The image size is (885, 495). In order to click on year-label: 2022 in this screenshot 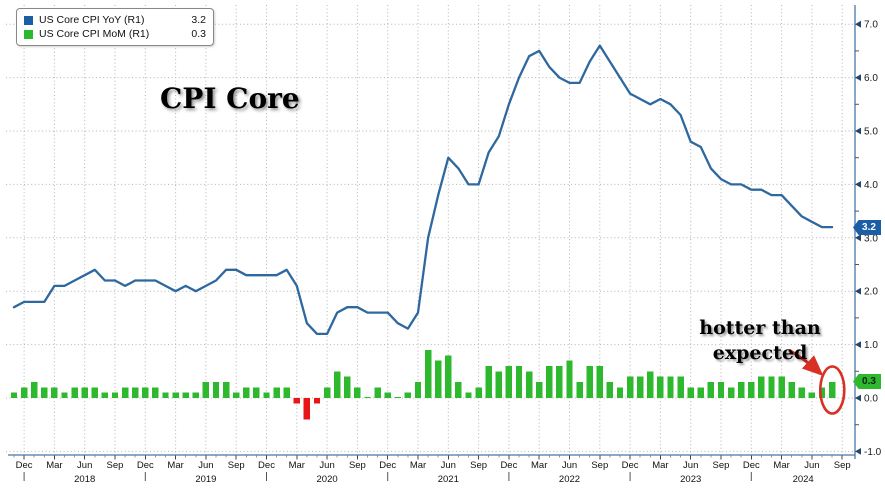, I will do `click(569, 479)`.